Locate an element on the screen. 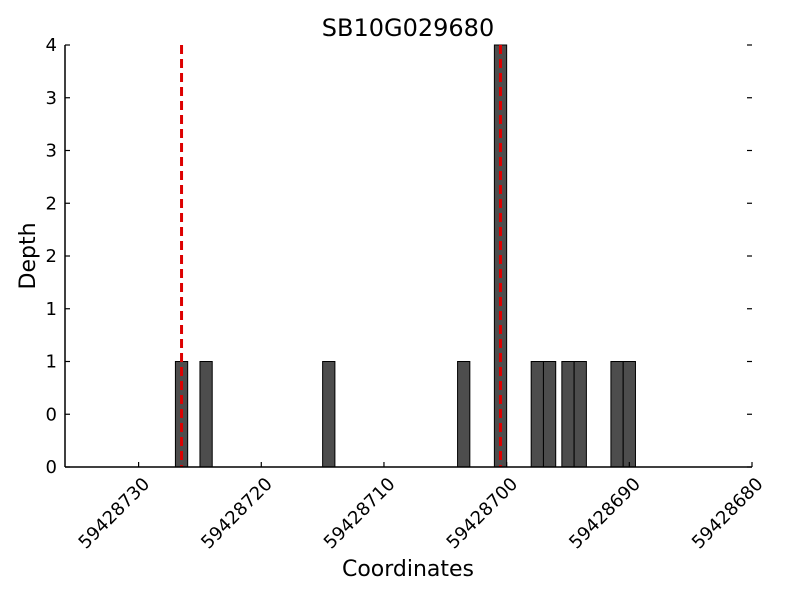 This screenshot has width=800, height=600. chart-title: SB10G029680 is located at coordinates (408, 28).